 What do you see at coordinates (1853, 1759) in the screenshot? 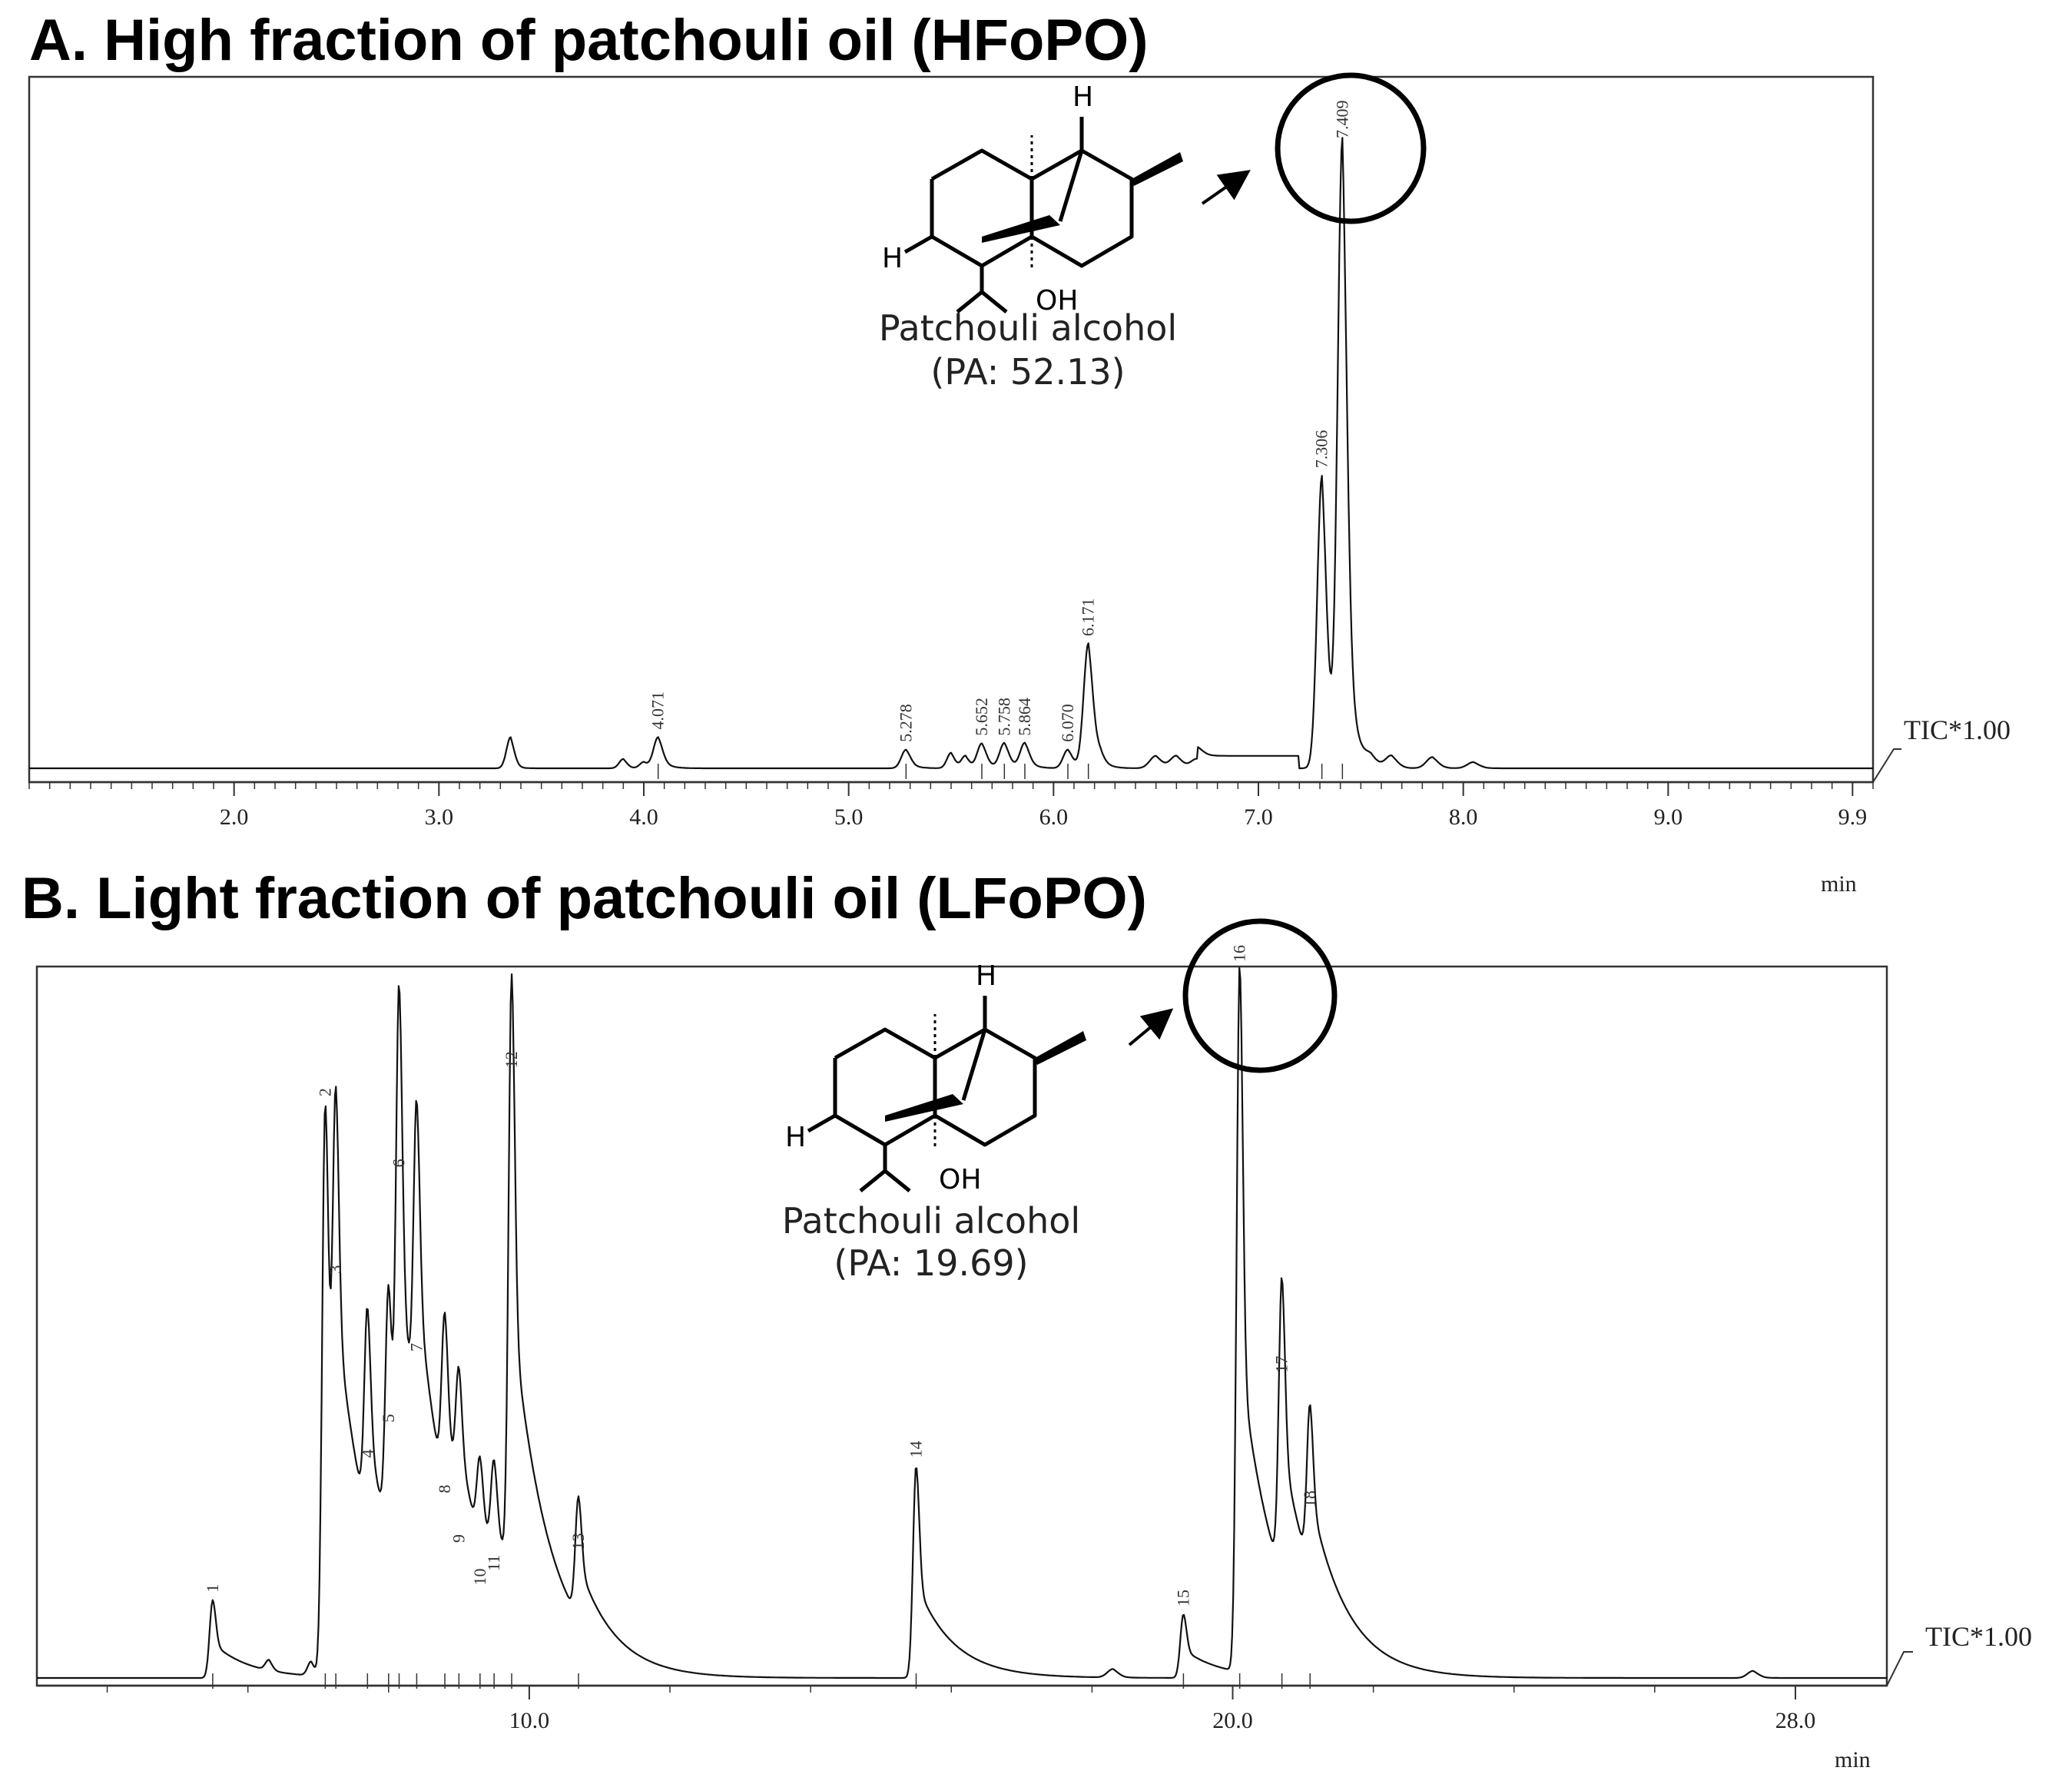
I see `panel-b-x-unit: min` at bounding box center [1853, 1759].